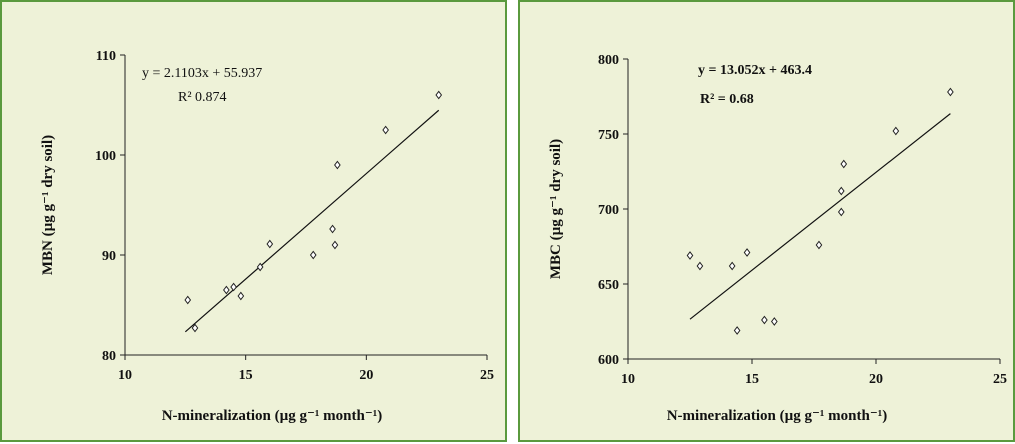  What do you see at coordinates (608, 135) in the screenshot?
I see `y-tick-label: 750` at bounding box center [608, 135].